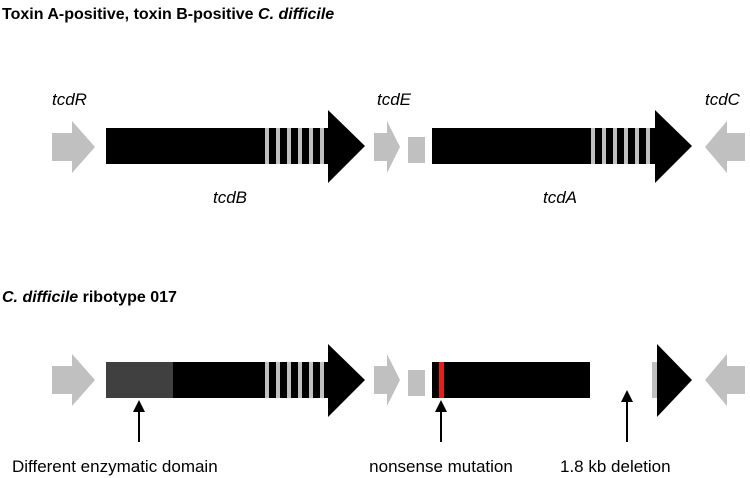 The image size is (750, 478). Describe the element at coordinates (128, 14) in the screenshot. I see `title-text: Toxin A-positive, toxin B-positive` at that location.